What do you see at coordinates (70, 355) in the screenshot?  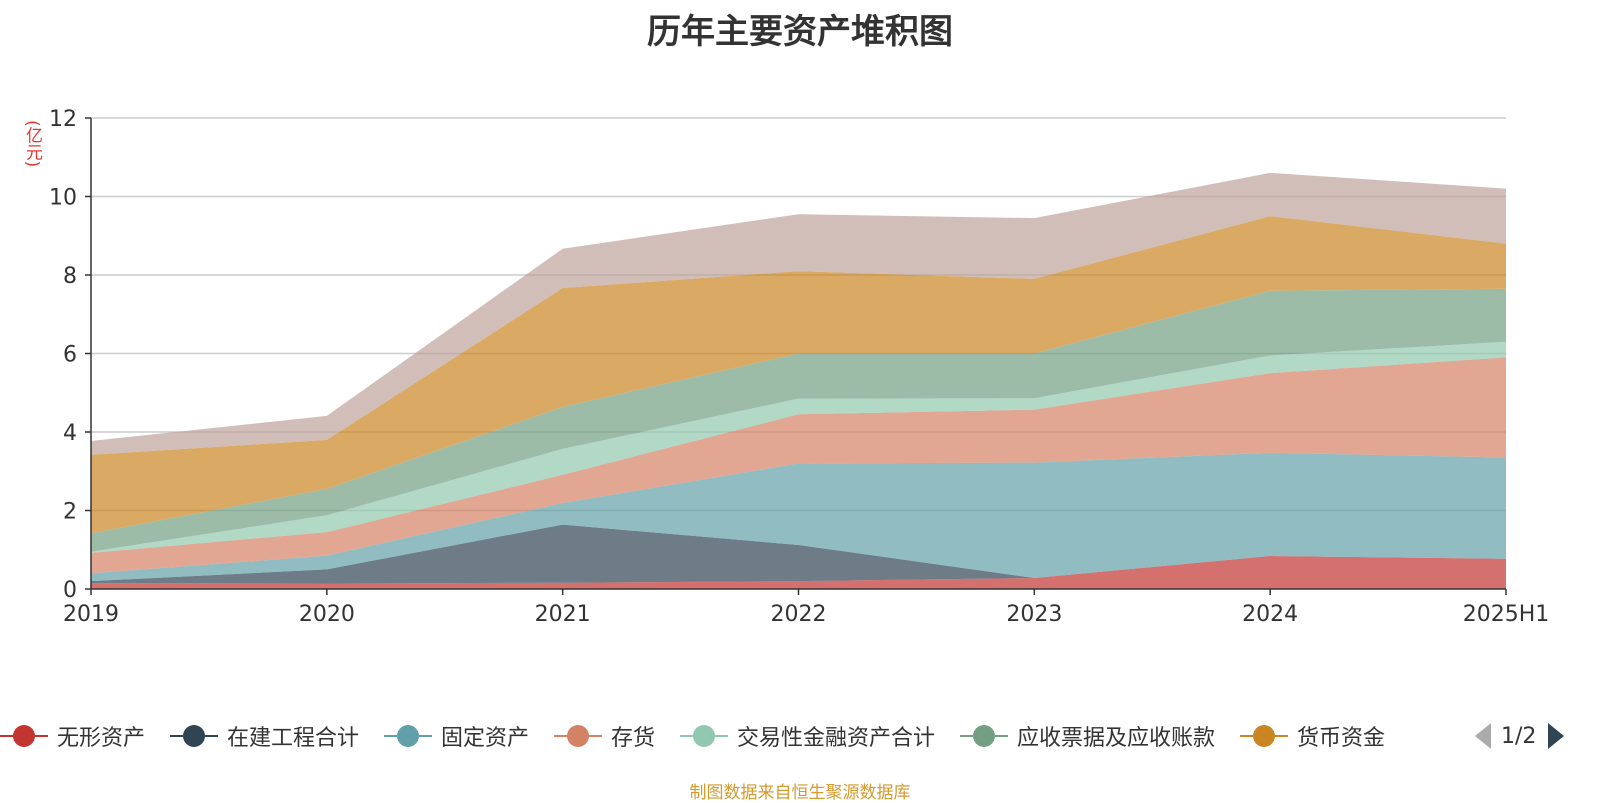 I see `y-tick-label: 6` at bounding box center [70, 355].